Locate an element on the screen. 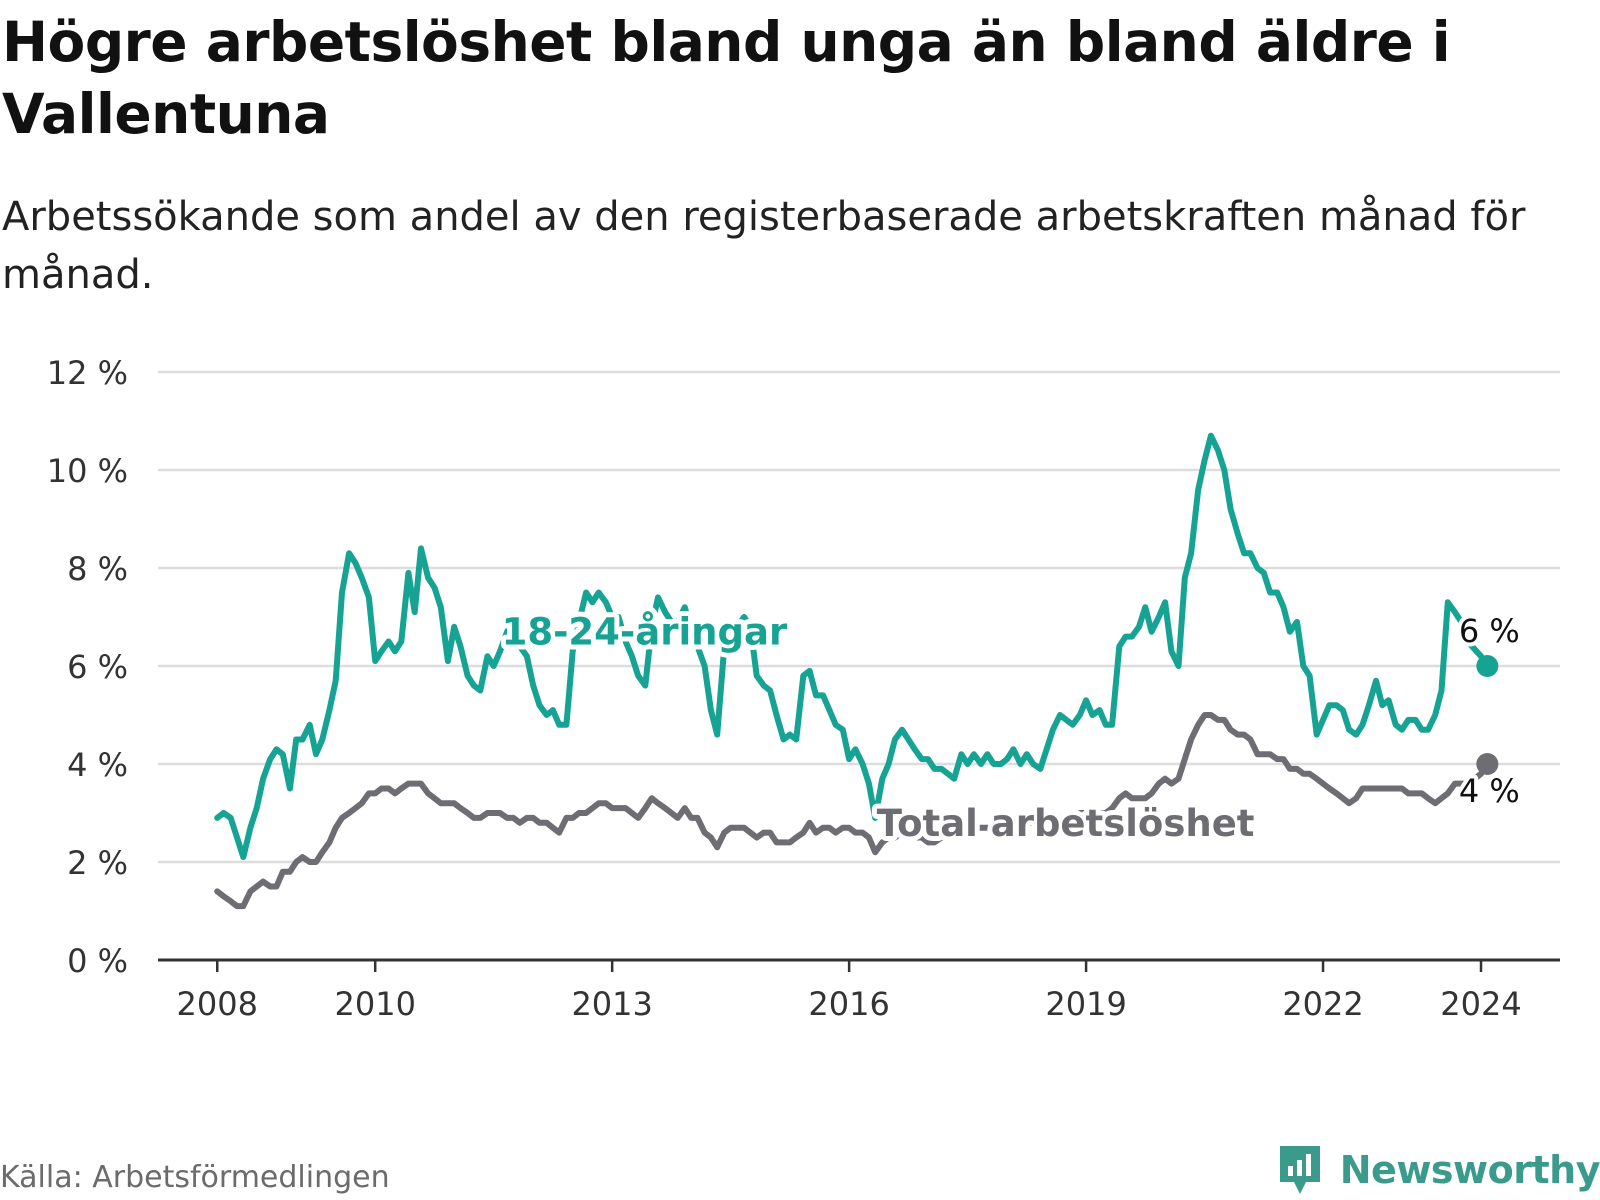 The image size is (1600, 1200). newsworthy-logo-icon is located at coordinates (1299, 1170).